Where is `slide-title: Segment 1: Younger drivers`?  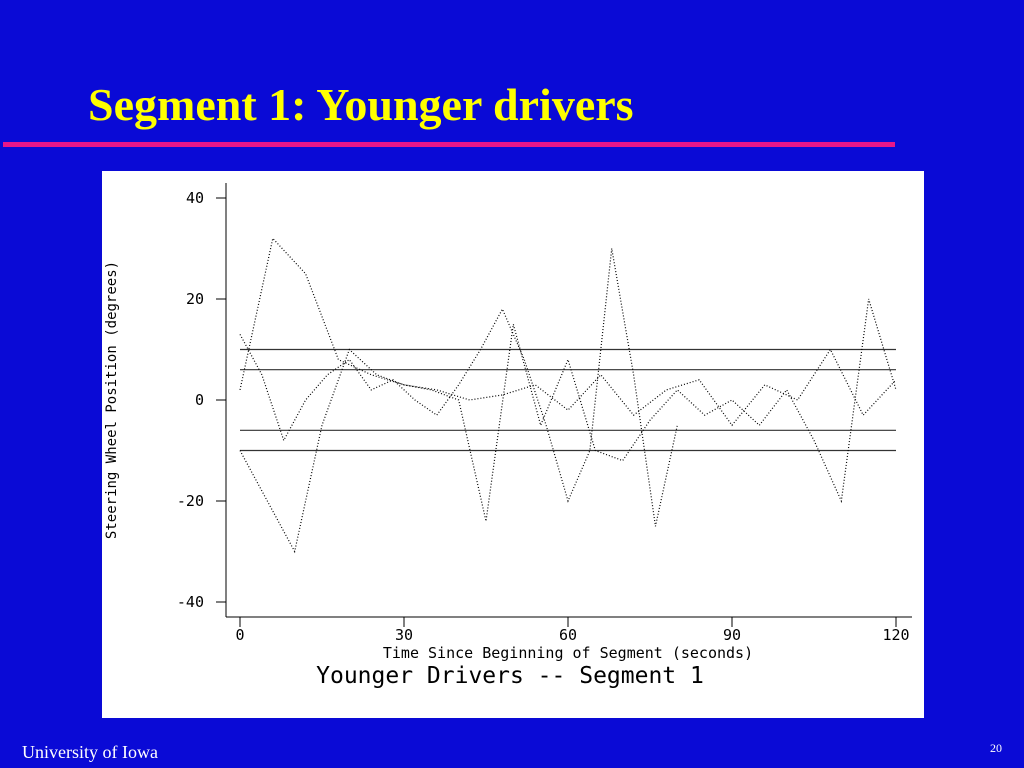 slide-title: Segment 1: Younger drivers is located at coordinates (361, 104).